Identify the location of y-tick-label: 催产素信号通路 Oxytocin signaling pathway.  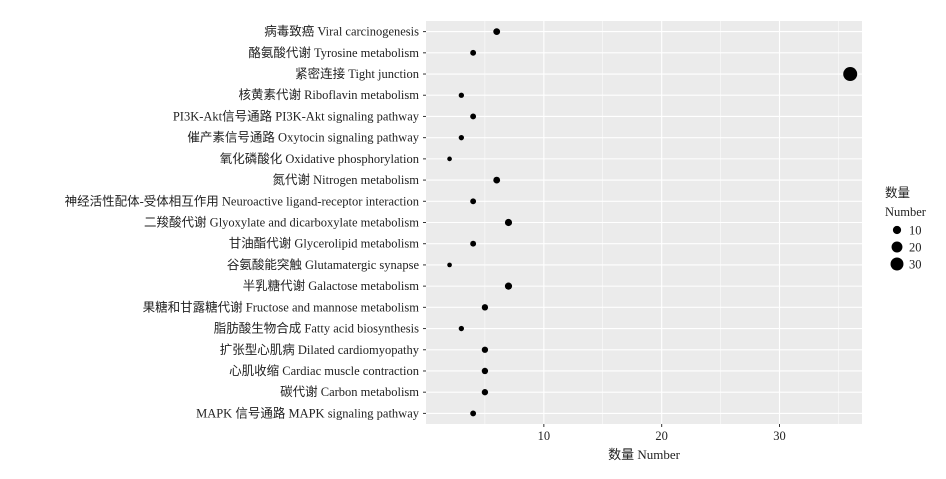
(303, 137).